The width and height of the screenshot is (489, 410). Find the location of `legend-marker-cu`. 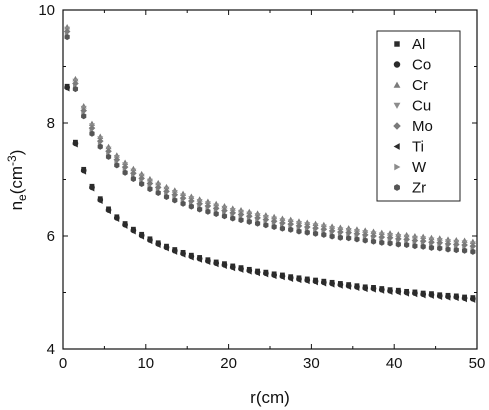

legend-marker-cu is located at coordinates (397, 105).